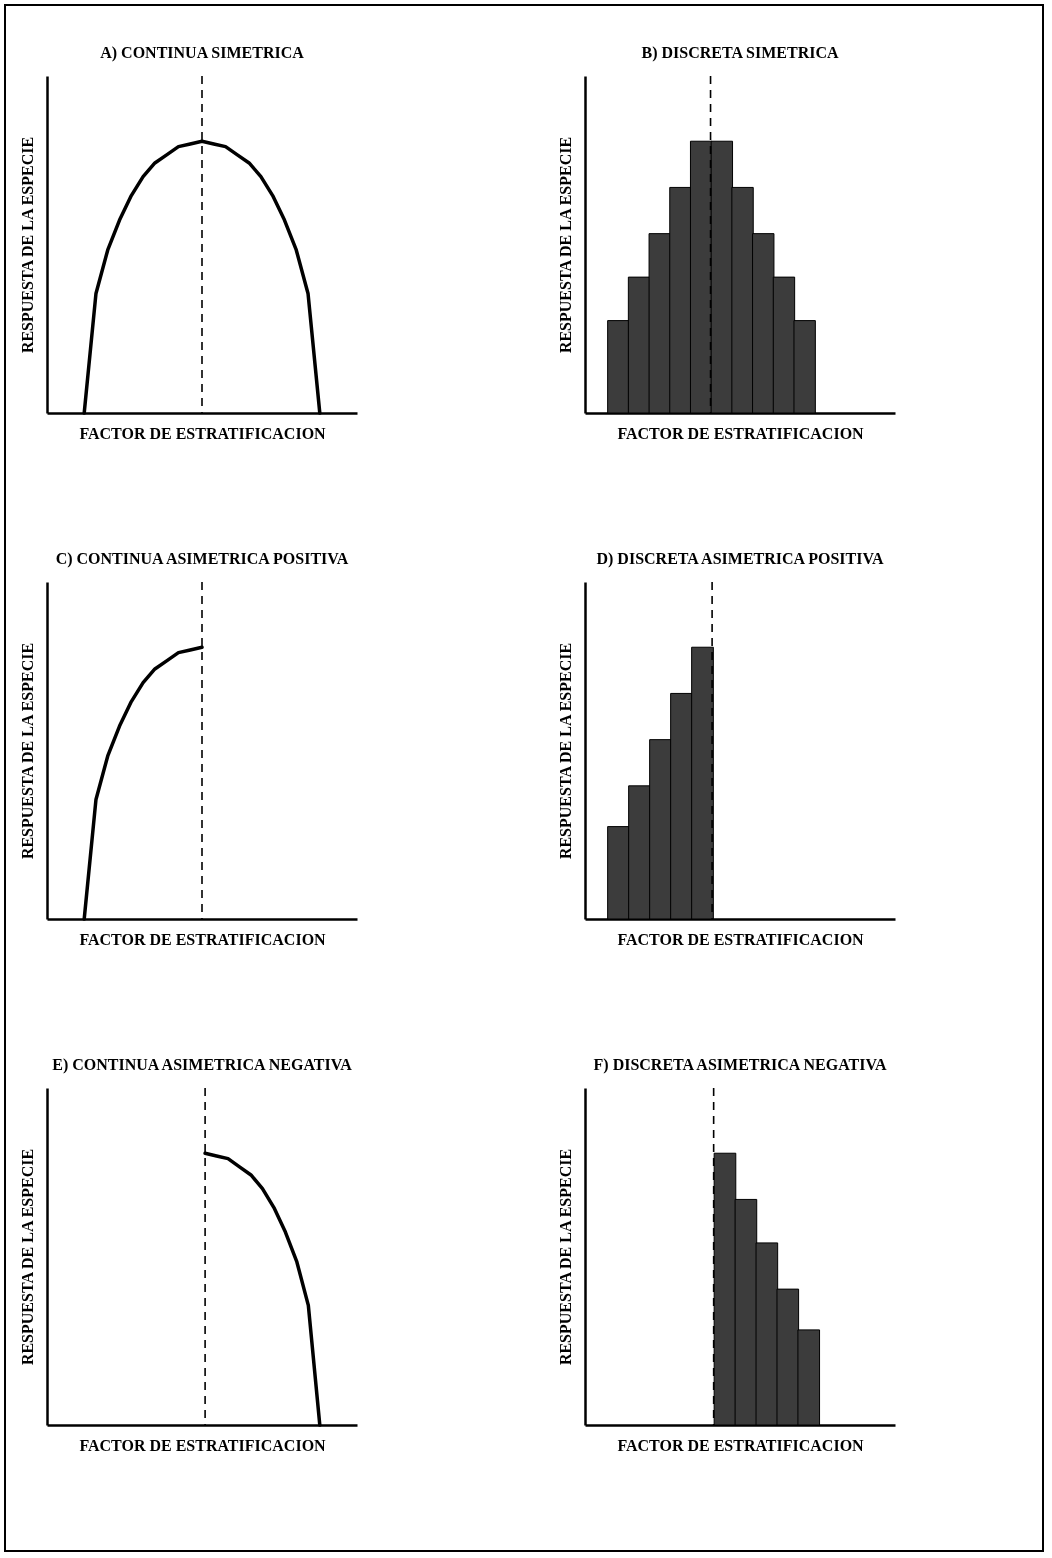 The height and width of the screenshot is (1558, 1052). What do you see at coordinates (740, 1065) in the screenshot?
I see `chart-title: F) DISCRETA ASIMETRICA NEGATIVA` at bounding box center [740, 1065].